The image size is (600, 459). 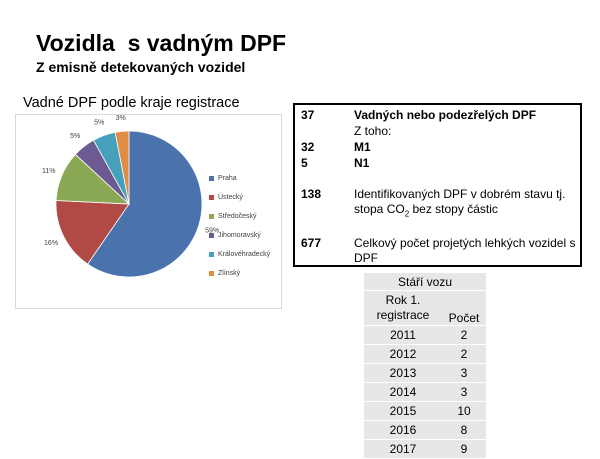 I want to click on pie-chart: 59% 16% 11% 5% 5% 3%, so click(x=130, y=196).